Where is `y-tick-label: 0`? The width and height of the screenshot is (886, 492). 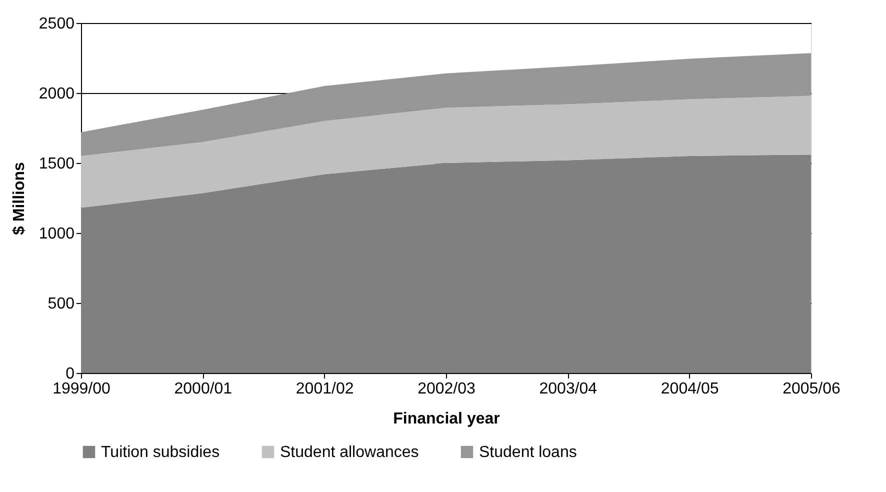
y-tick-label: 0 is located at coordinates (70, 374).